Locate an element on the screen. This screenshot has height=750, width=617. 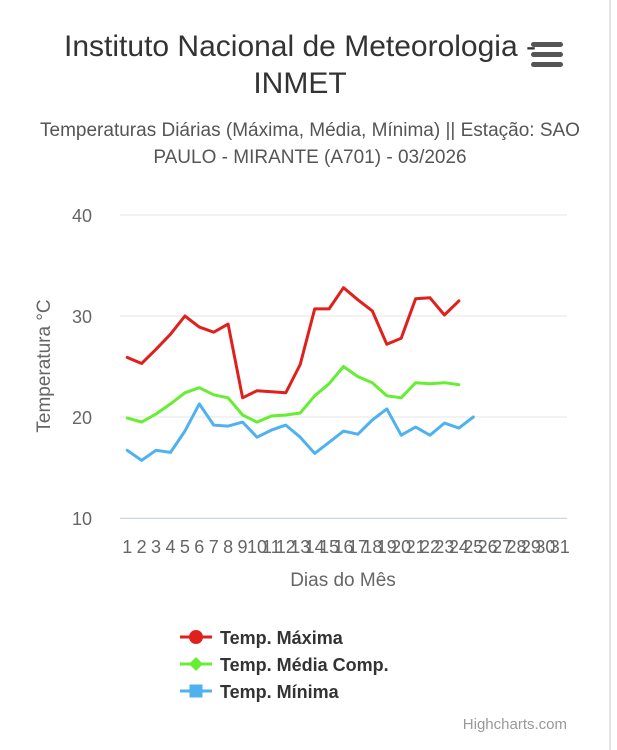
x-tick-label: 29 is located at coordinates (531, 547).